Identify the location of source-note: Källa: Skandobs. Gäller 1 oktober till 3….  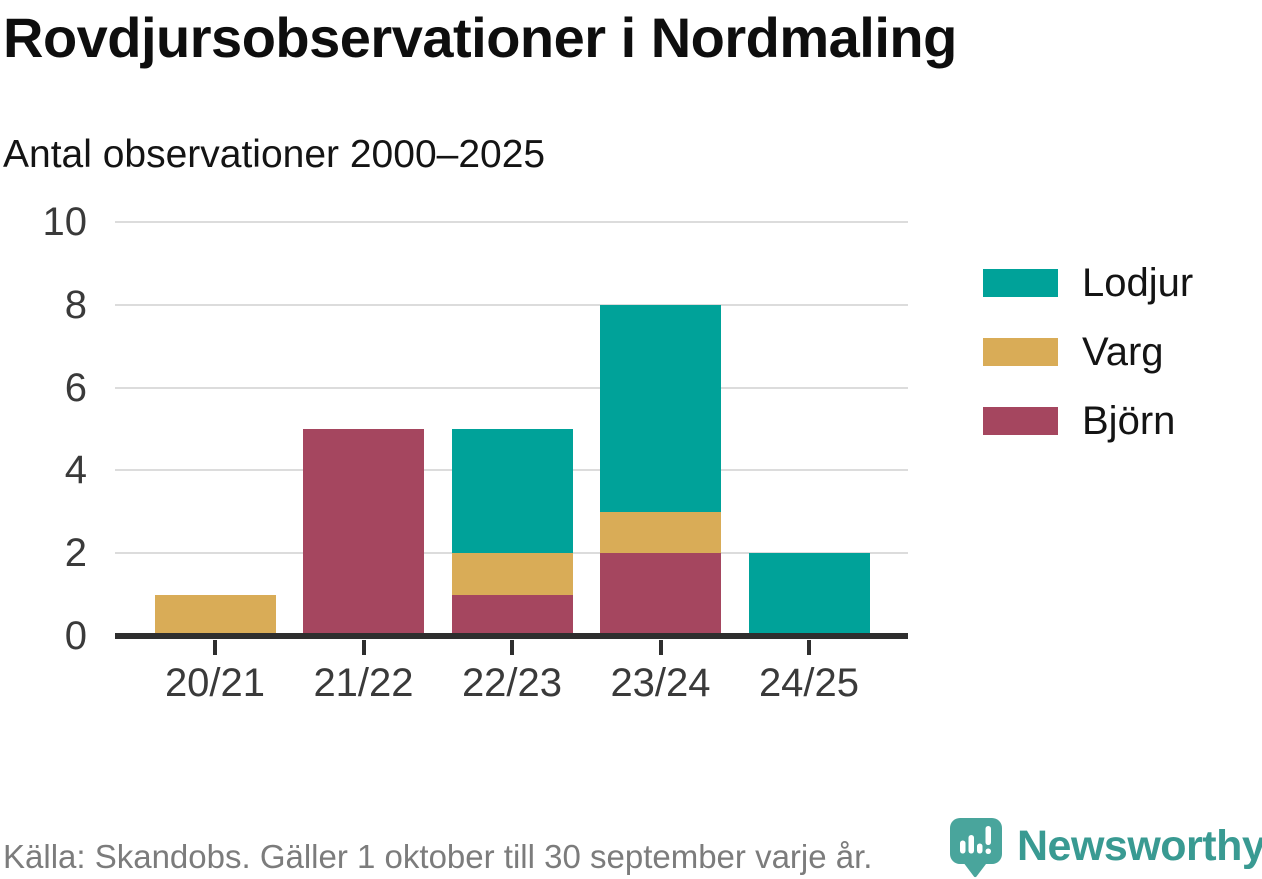
(438, 856).